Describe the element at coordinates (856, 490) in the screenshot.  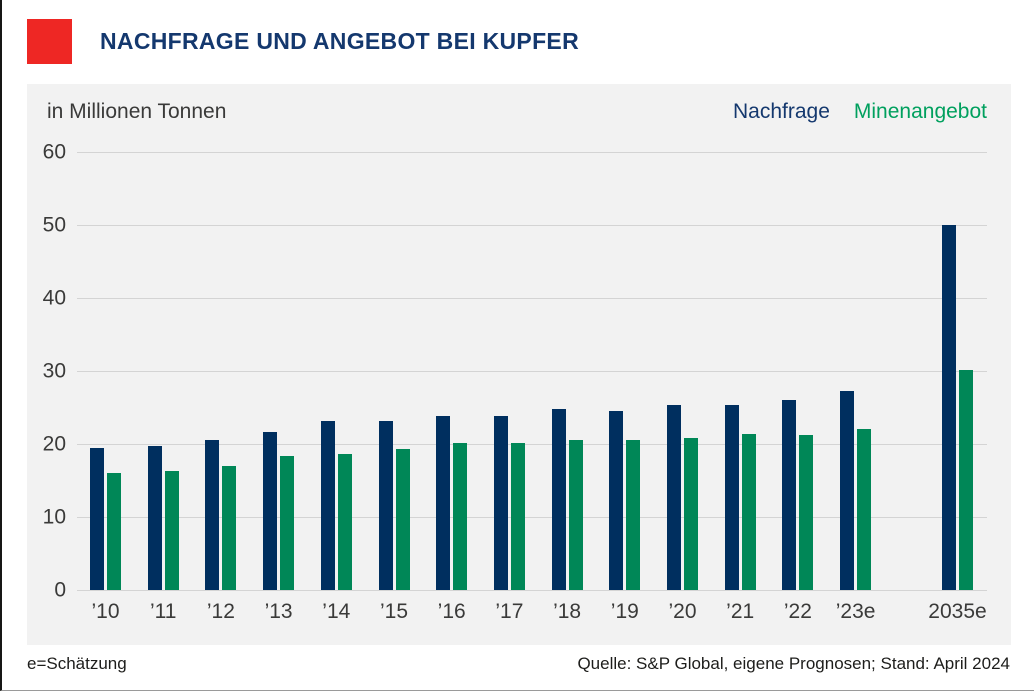
I see `bar-group-’23e` at that location.